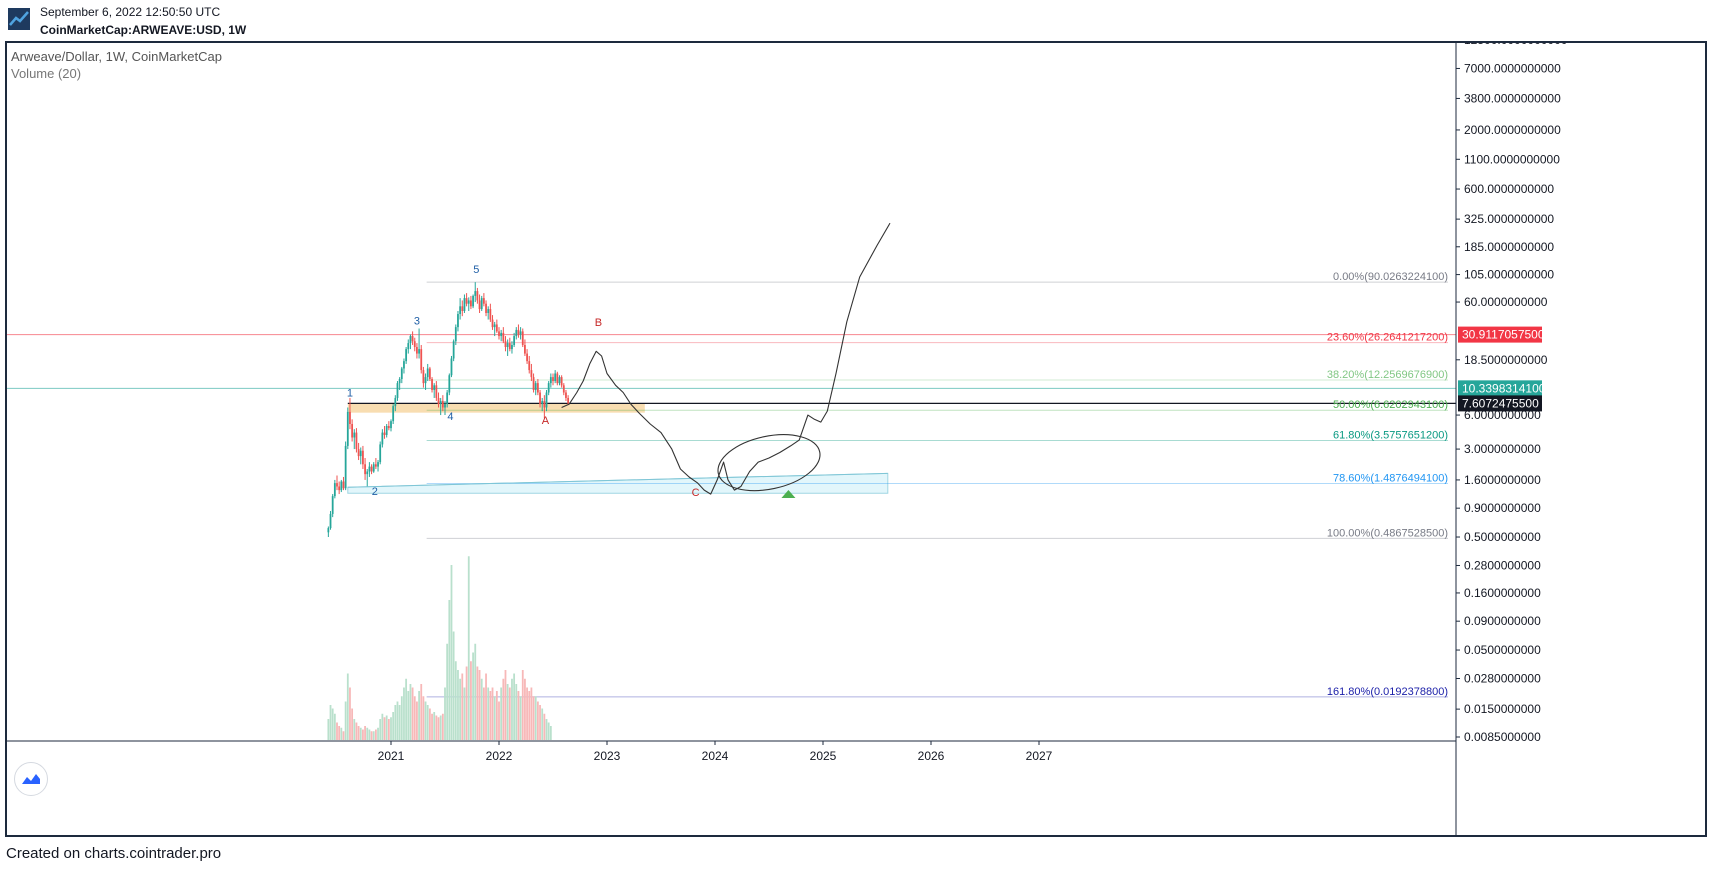  What do you see at coordinates (769, 462) in the screenshot?
I see `ellipse-drawing` at bounding box center [769, 462].